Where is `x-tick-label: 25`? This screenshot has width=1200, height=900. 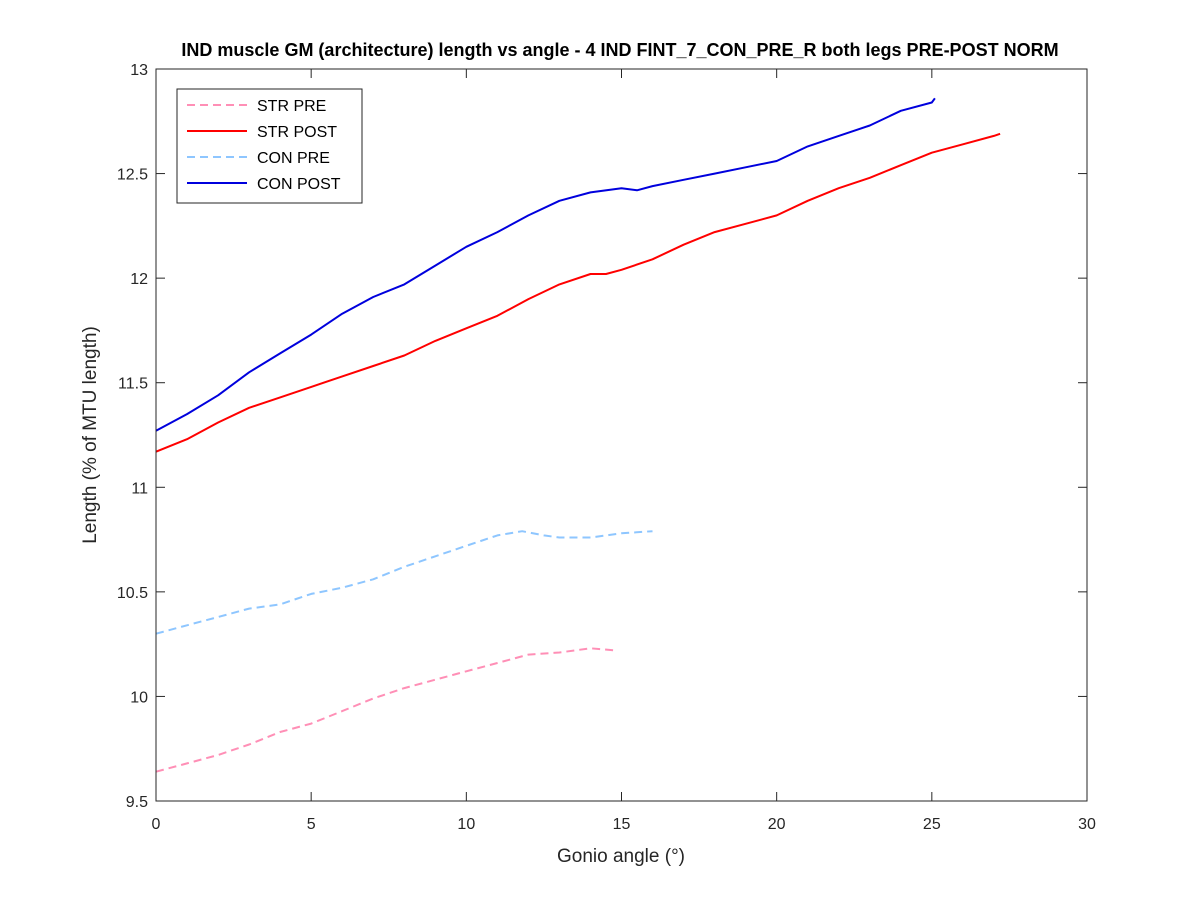
x-tick-label: 25 is located at coordinates (932, 824).